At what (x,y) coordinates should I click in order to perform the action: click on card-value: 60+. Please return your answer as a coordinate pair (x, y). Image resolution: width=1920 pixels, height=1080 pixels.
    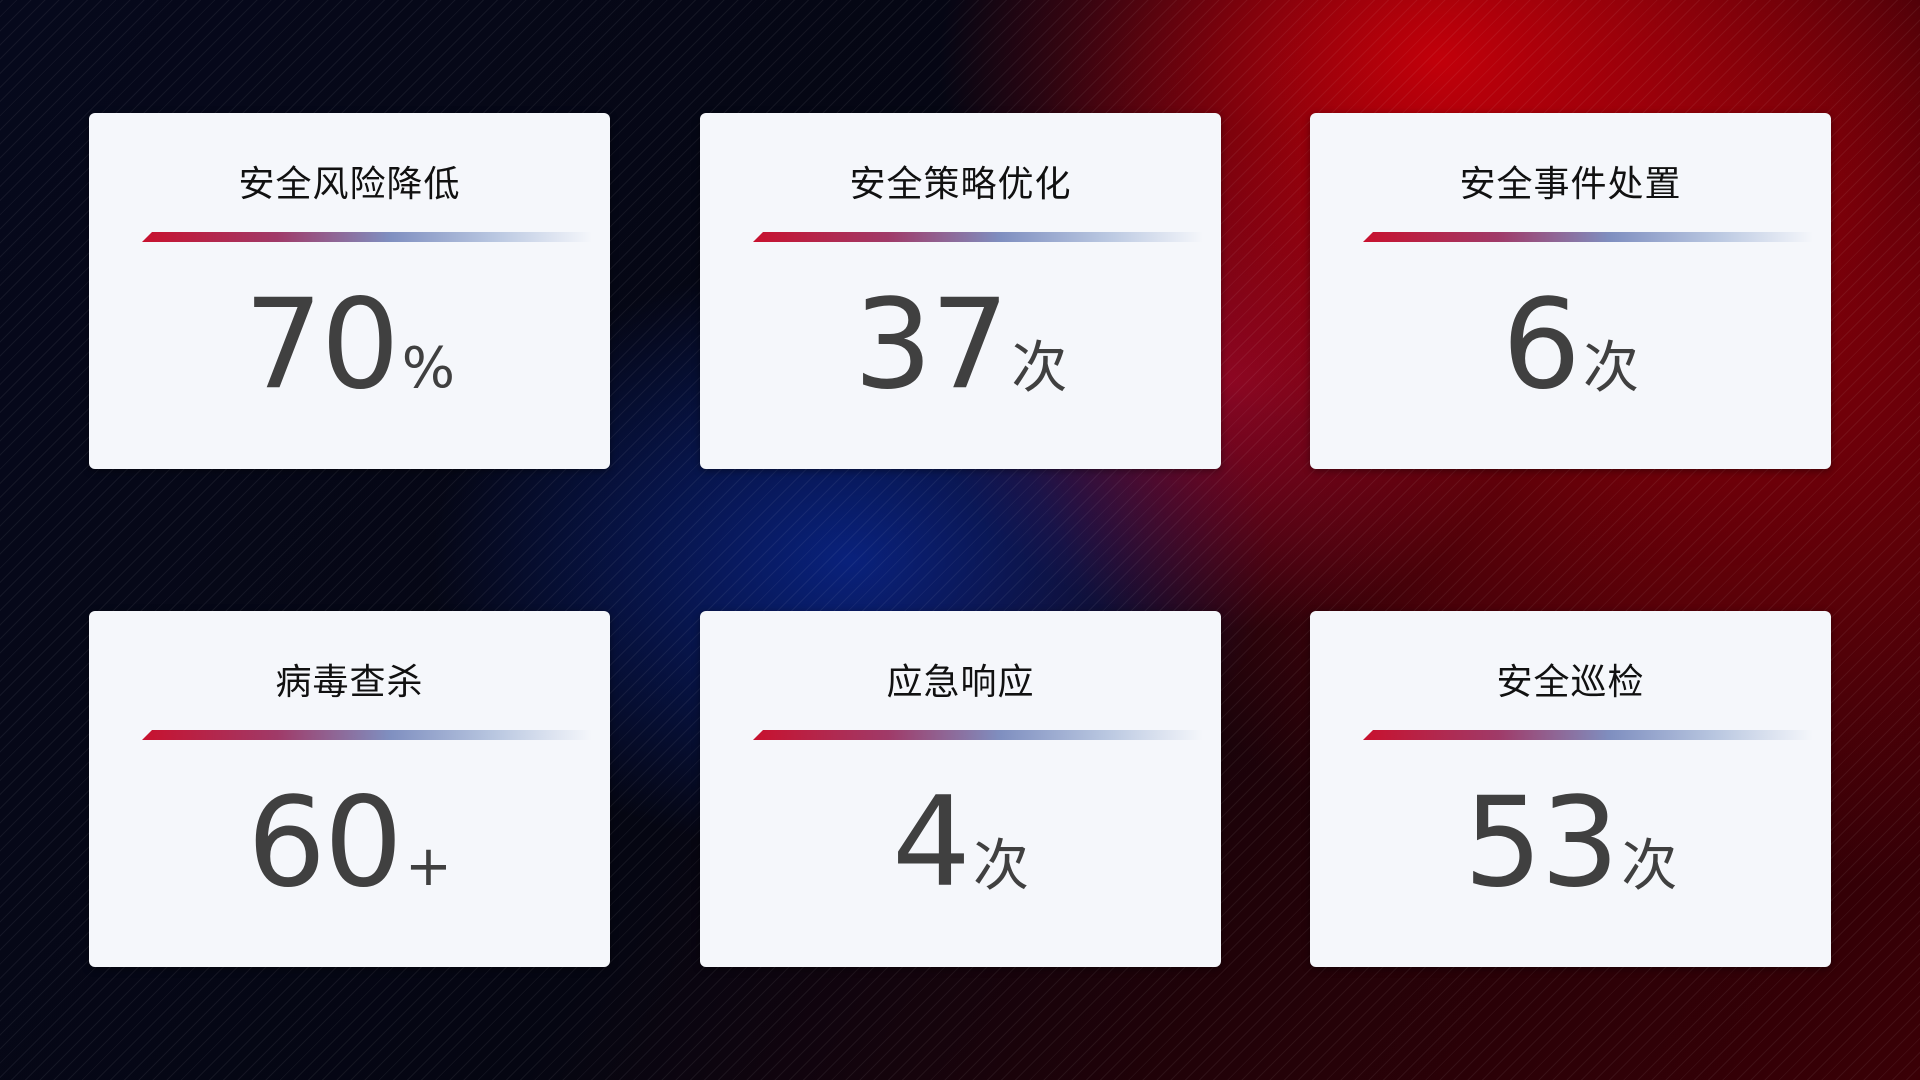
    Looking at the image, I should click on (349, 843).